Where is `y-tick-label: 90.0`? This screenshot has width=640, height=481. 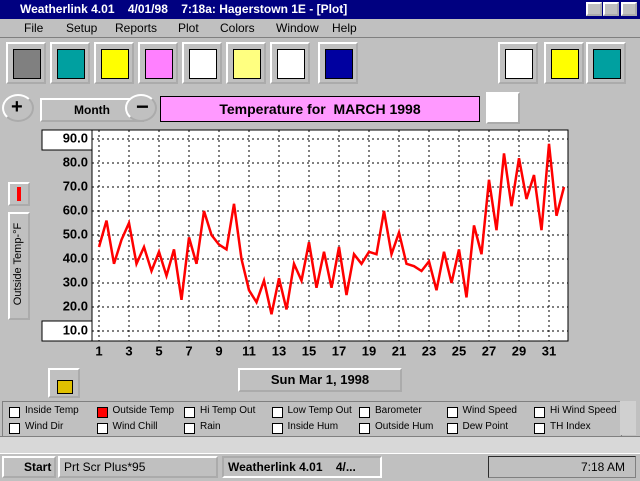 y-tick-label: 90.0 is located at coordinates (75, 137).